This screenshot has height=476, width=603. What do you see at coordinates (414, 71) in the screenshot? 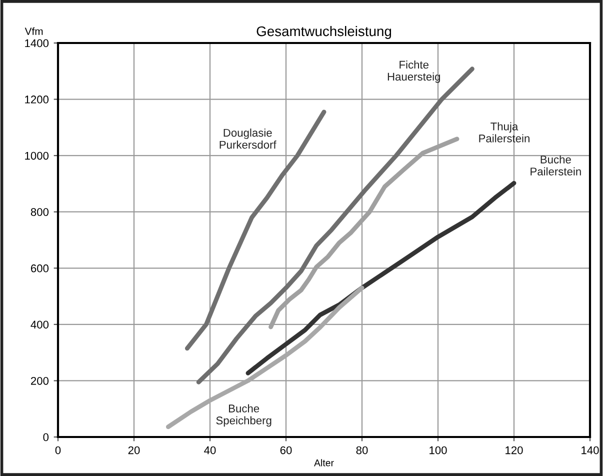
I see `series-label: Fichte Hauersteig` at bounding box center [414, 71].